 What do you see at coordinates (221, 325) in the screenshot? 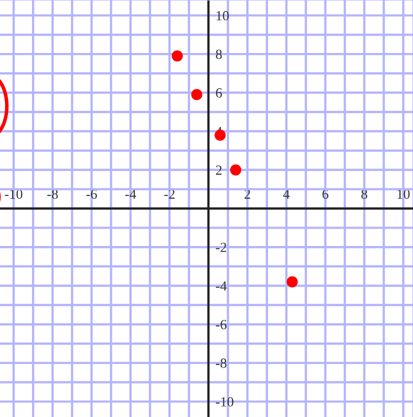
I see `y-tick-label: -6` at bounding box center [221, 325].